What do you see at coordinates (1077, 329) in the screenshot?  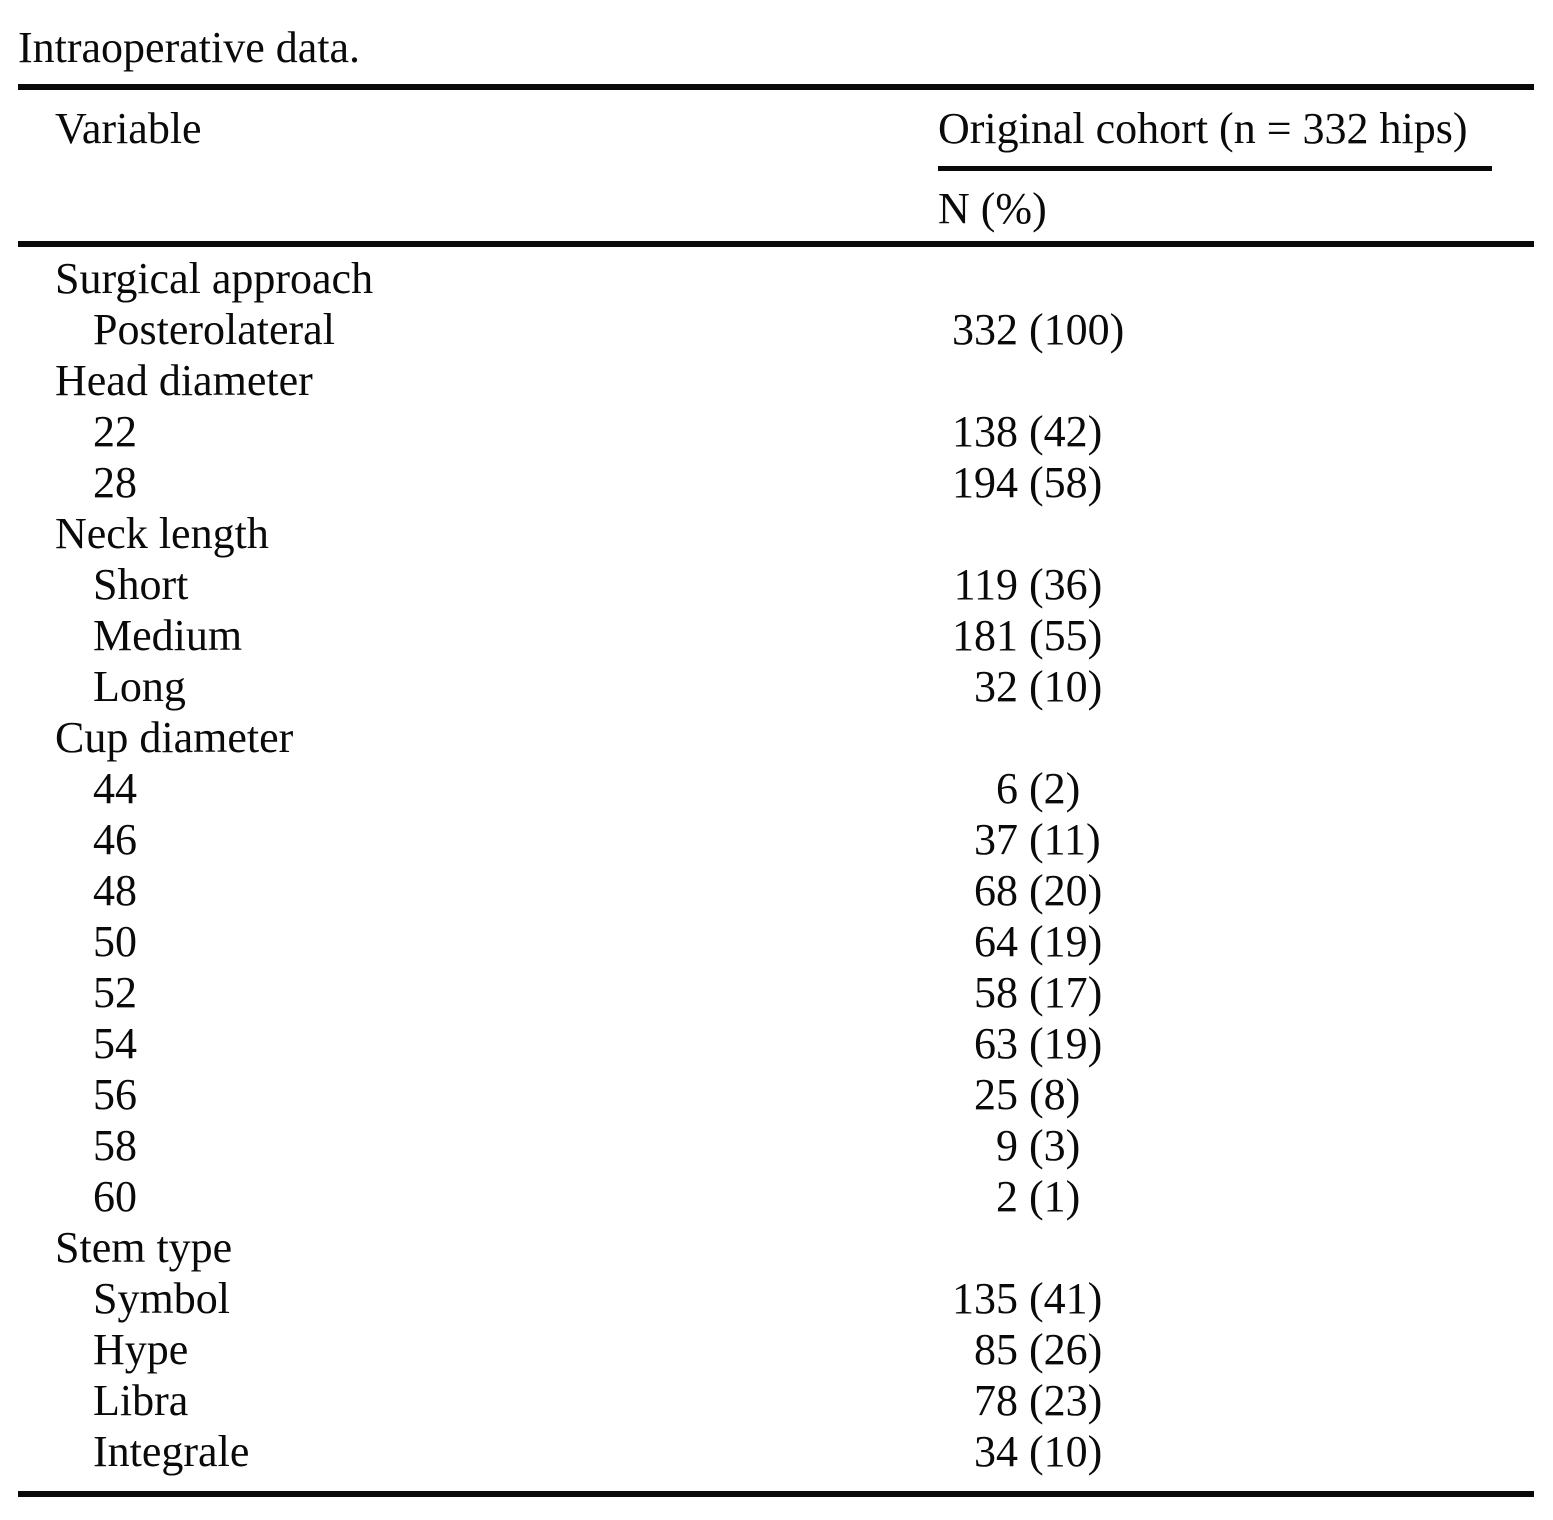 I see `percent-value: (100)` at bounding box center [1077, 329].